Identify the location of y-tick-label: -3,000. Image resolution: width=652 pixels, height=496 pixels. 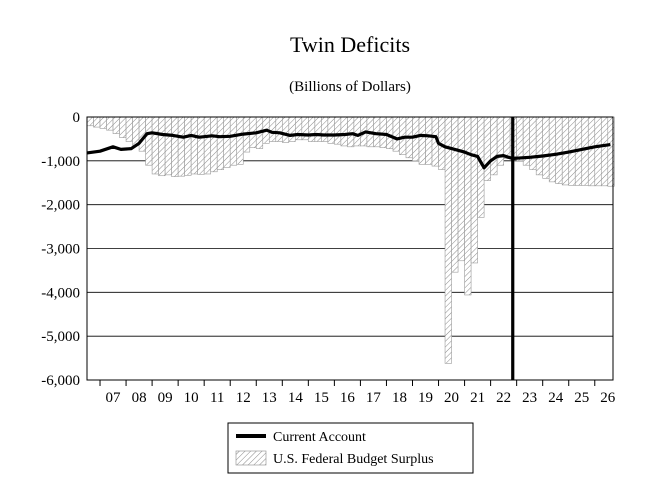
(60, 250).